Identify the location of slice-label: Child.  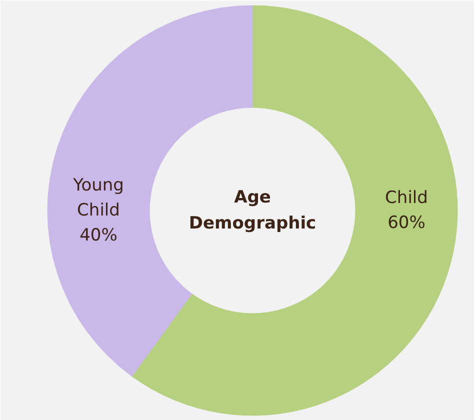
(406, 198).